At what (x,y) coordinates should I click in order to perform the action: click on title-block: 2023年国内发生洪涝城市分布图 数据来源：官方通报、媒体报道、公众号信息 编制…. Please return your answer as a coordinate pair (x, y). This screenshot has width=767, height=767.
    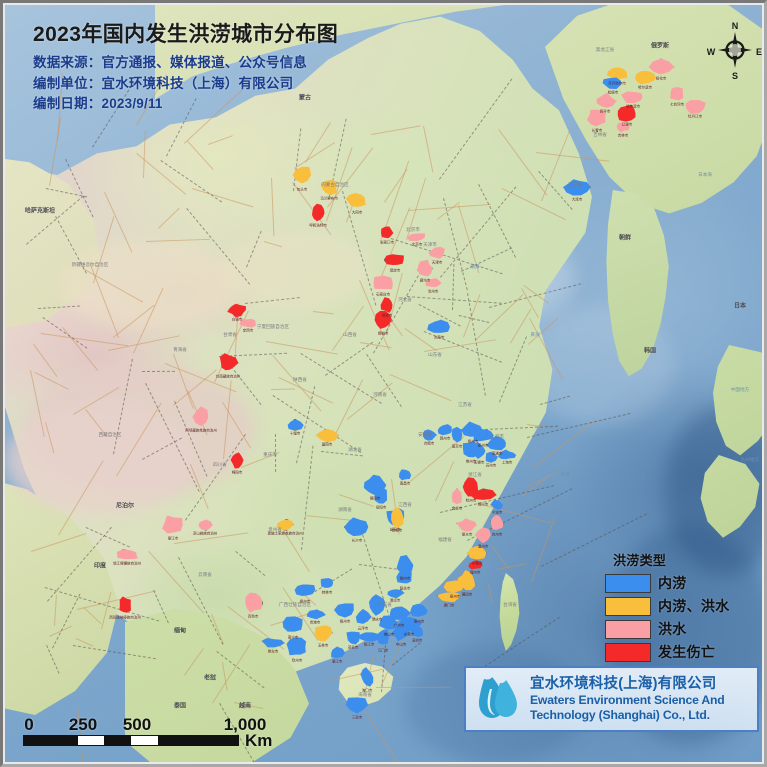
    Looking at the image, I should click on (185, 69).